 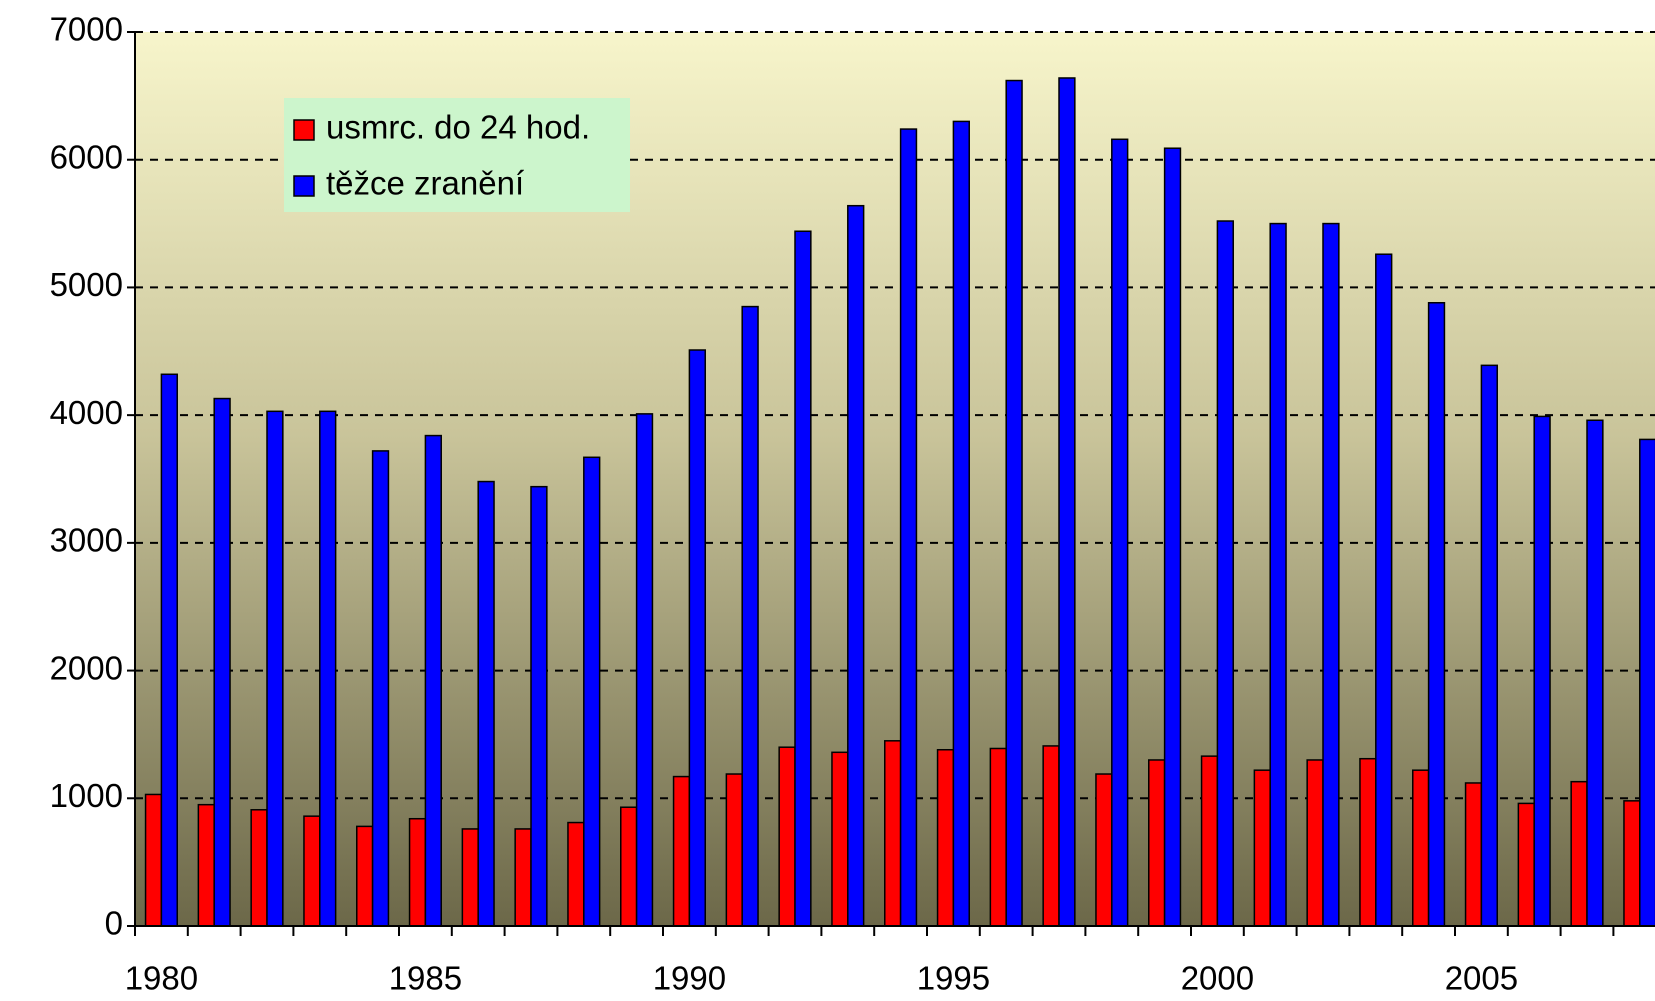 I want to click on x-tick-label: 1995, so click(x=953, y=978).